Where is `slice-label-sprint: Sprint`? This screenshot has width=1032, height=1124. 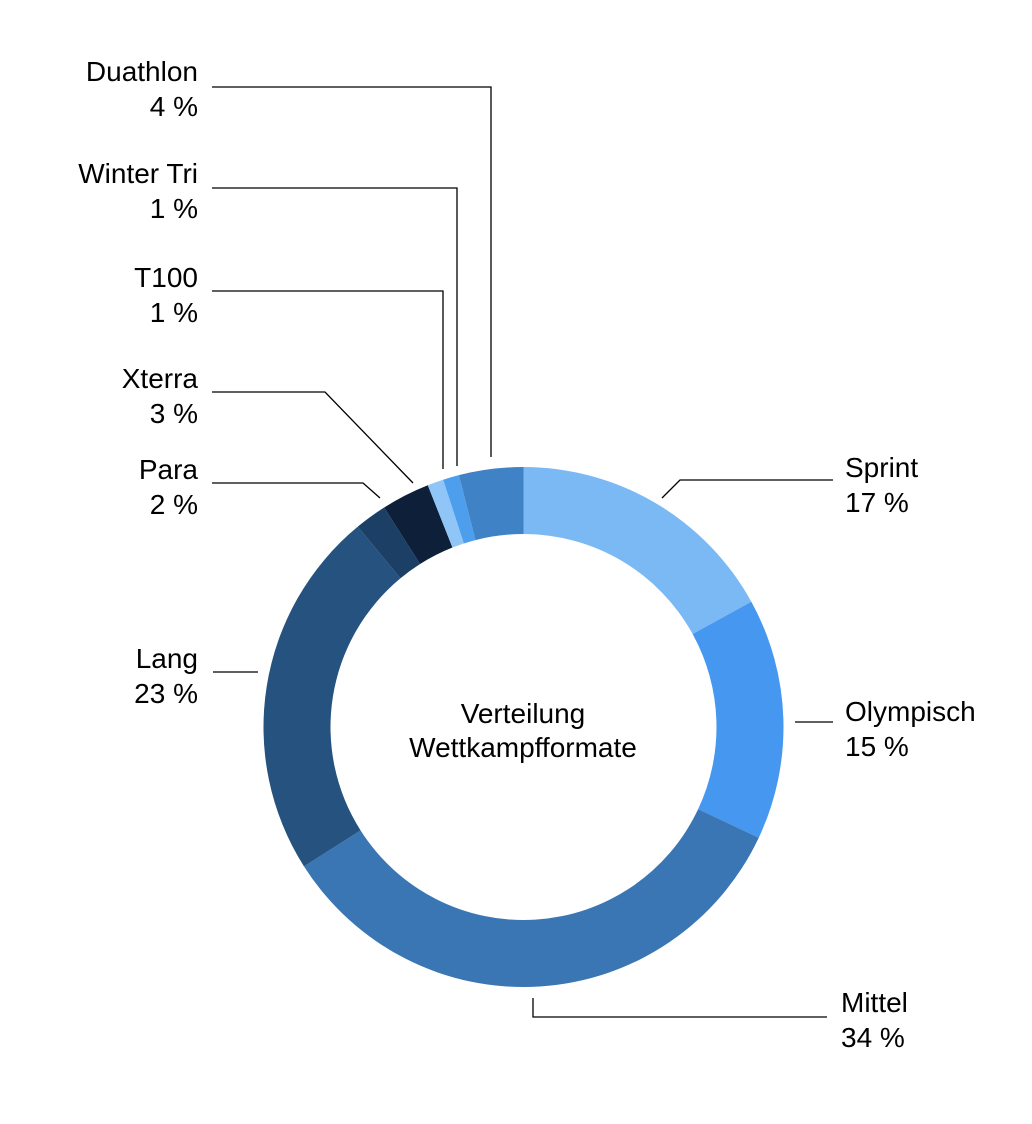 slice-label-sprint: Sprint is located at coordinates (881, 467).